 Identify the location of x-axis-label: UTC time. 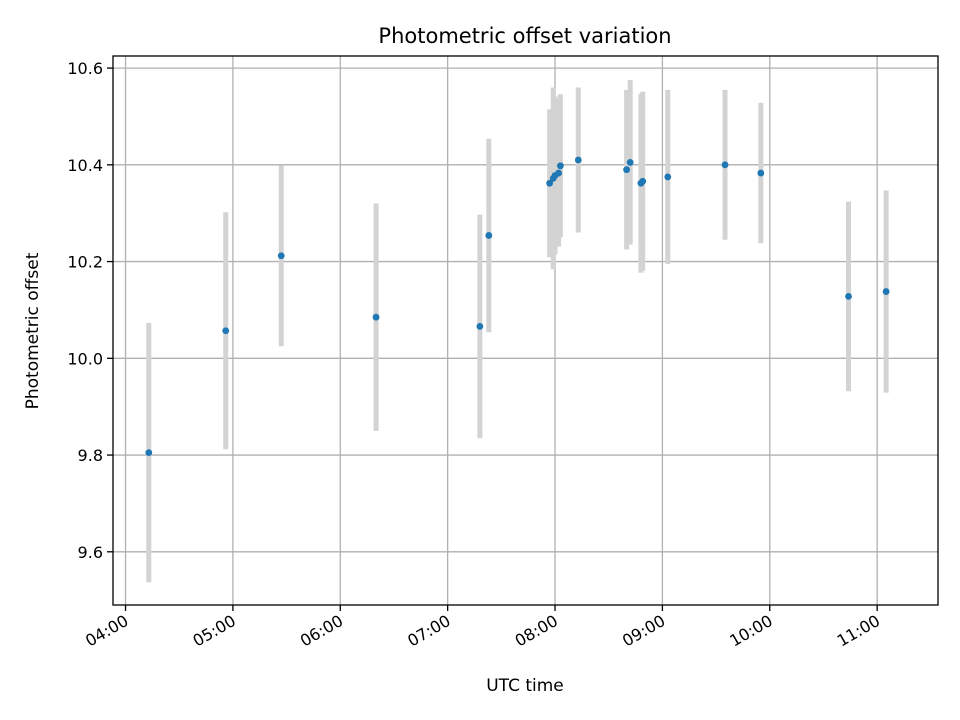
(525, 686).